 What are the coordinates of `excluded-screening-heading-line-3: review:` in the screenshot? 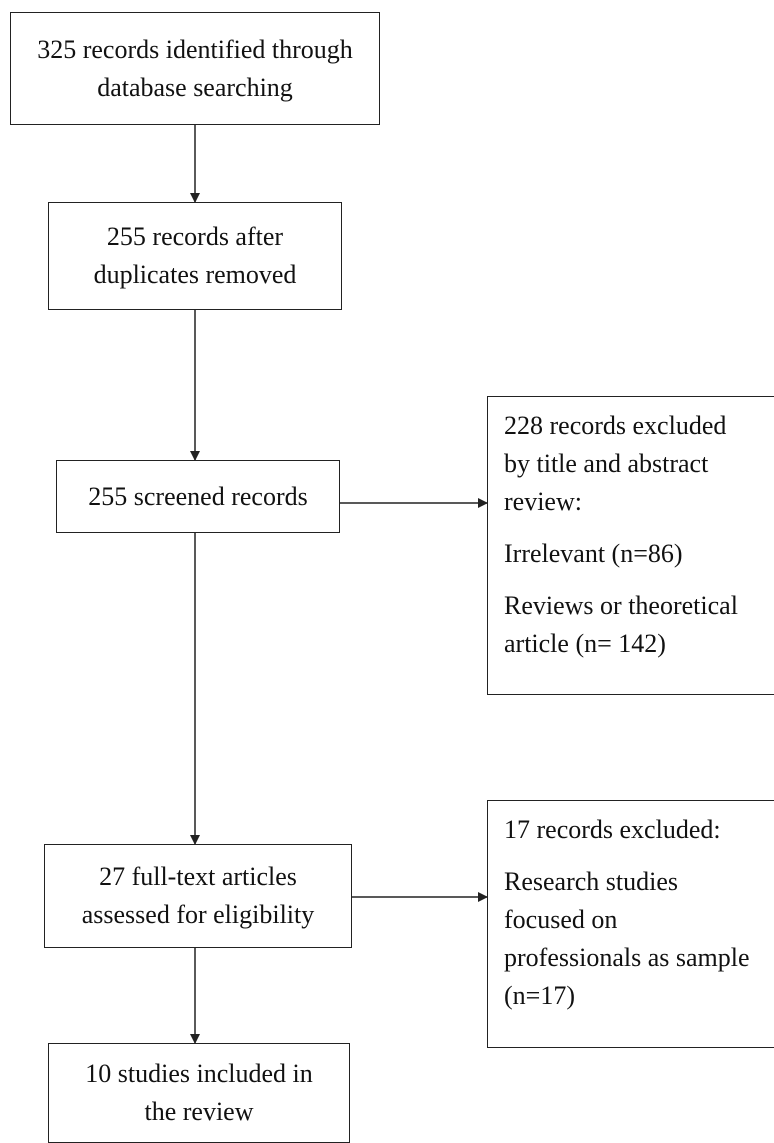 It's located at (543, 501).